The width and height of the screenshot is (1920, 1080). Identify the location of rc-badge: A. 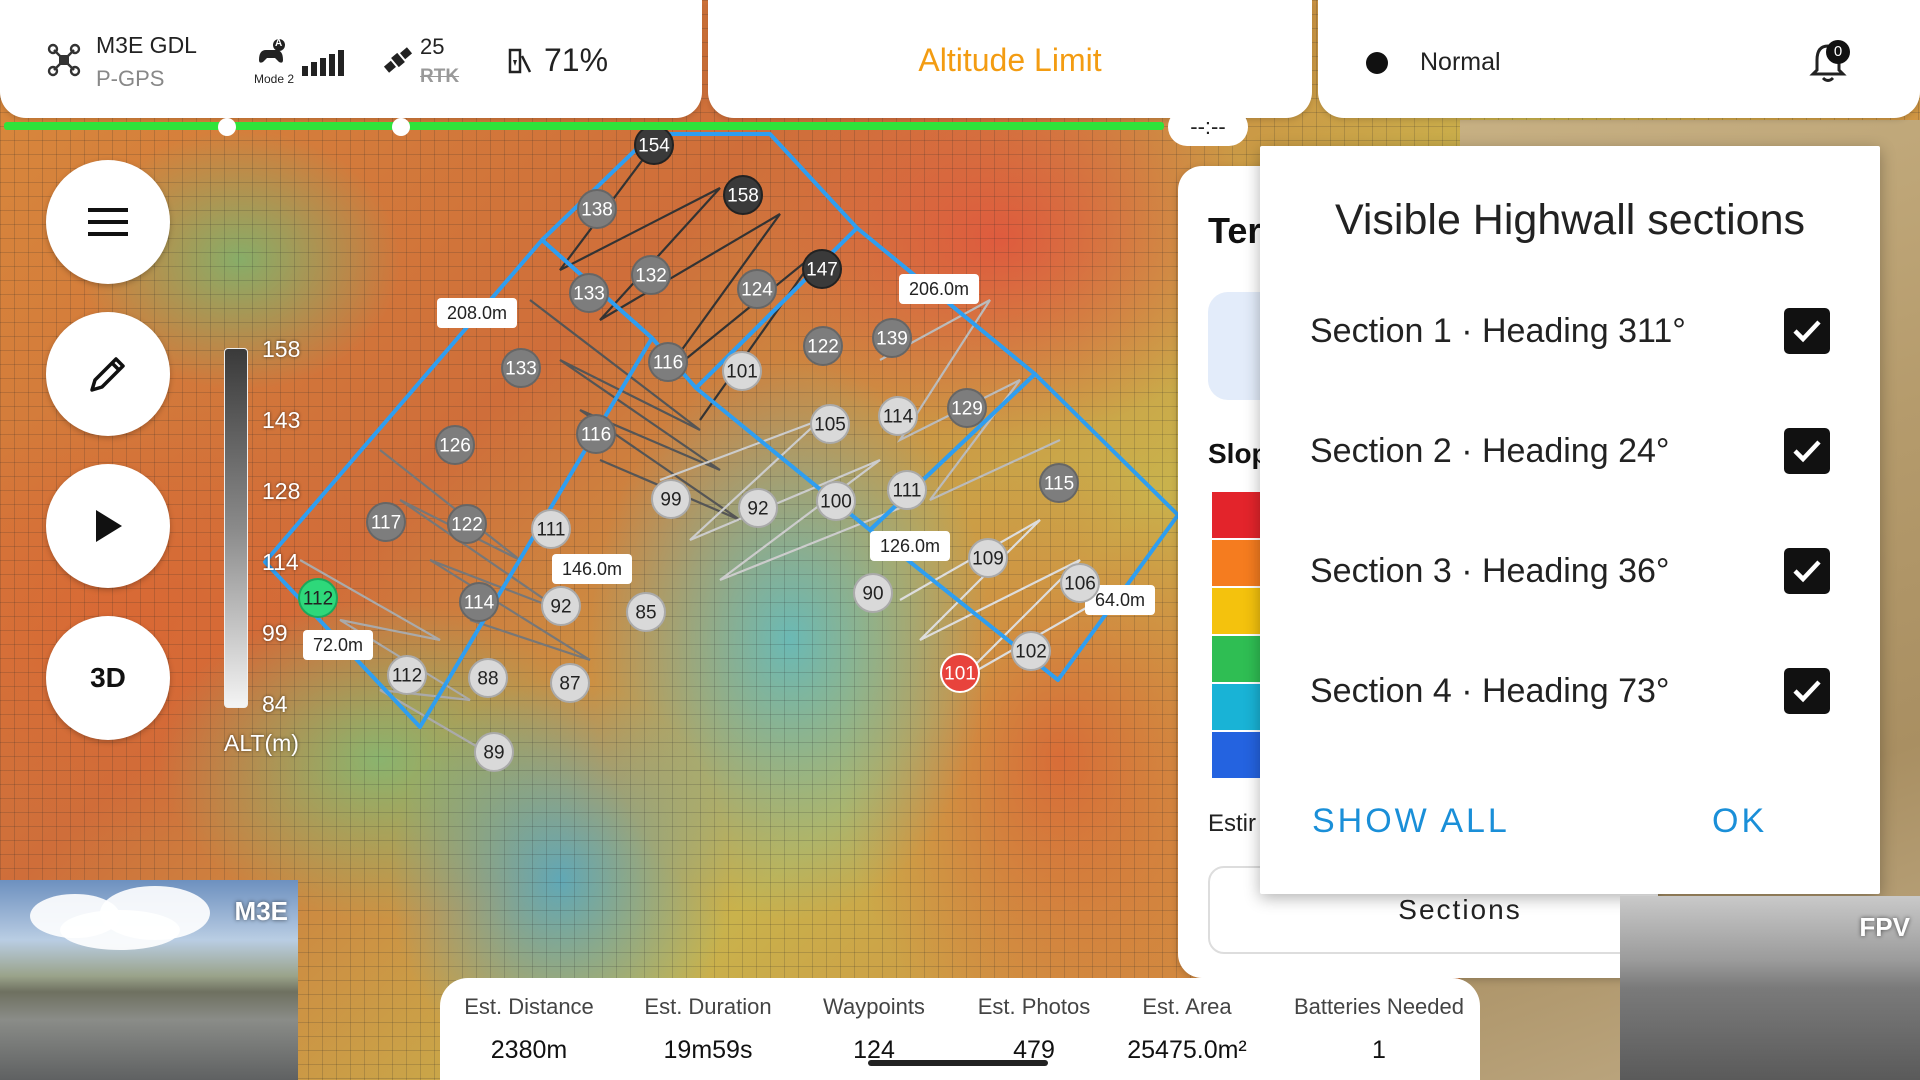
(279, 43).